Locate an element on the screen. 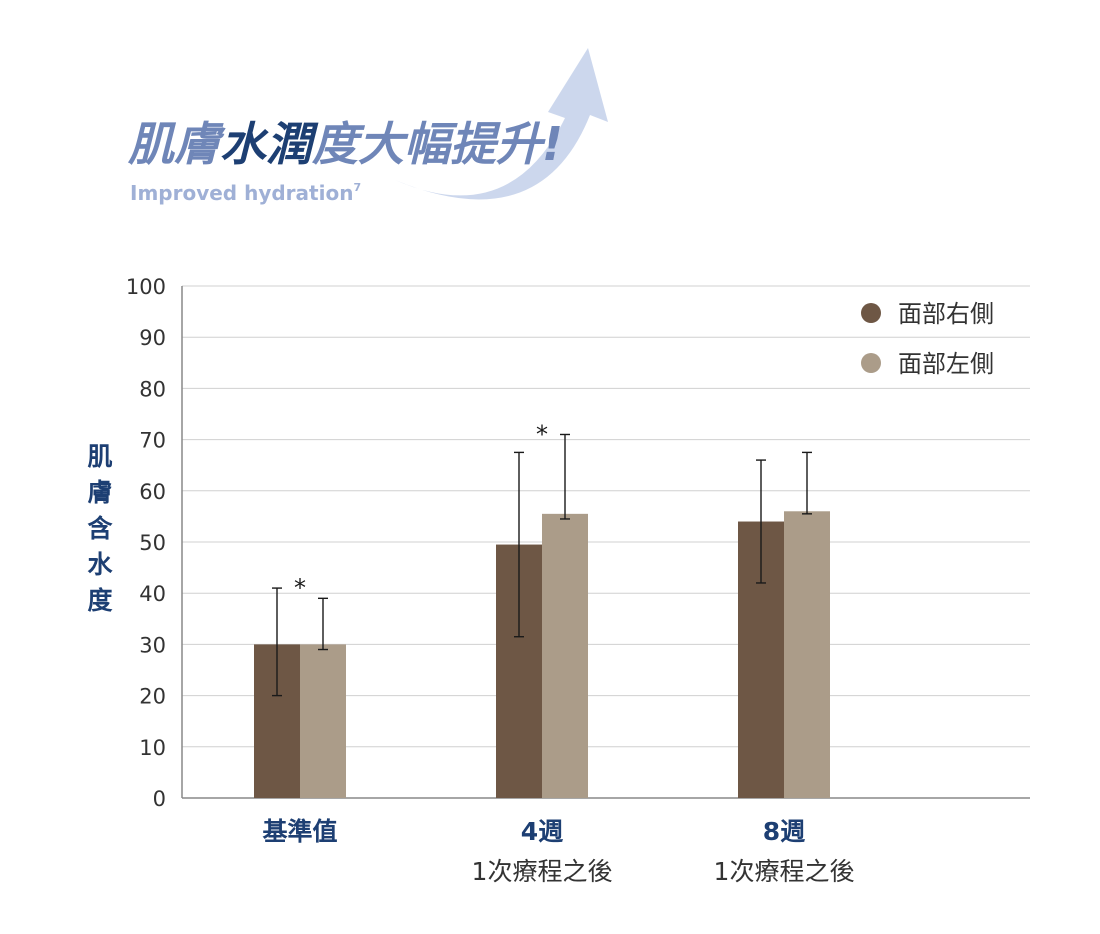 Image resolution: width=1100 pixels, height=934 pixels. chart-subtitle-text: Improved hydration is located at coordinates (241, 193).